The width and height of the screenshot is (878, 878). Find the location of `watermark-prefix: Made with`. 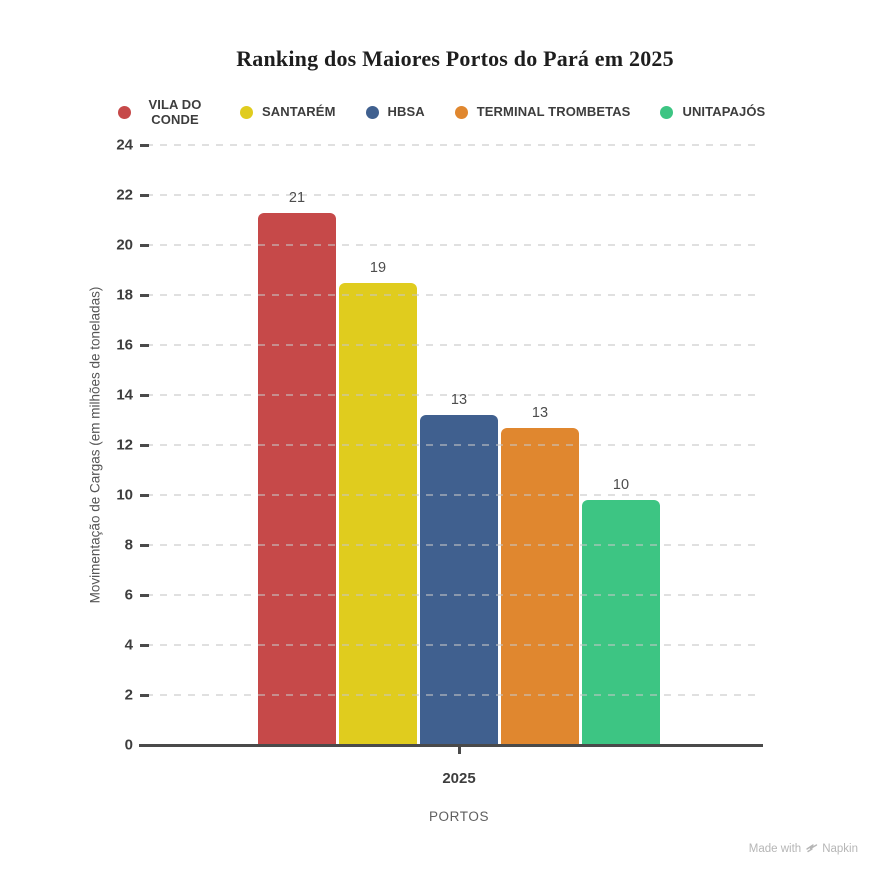

watermark-prefix: Made with is located at coordinates (775, 849).